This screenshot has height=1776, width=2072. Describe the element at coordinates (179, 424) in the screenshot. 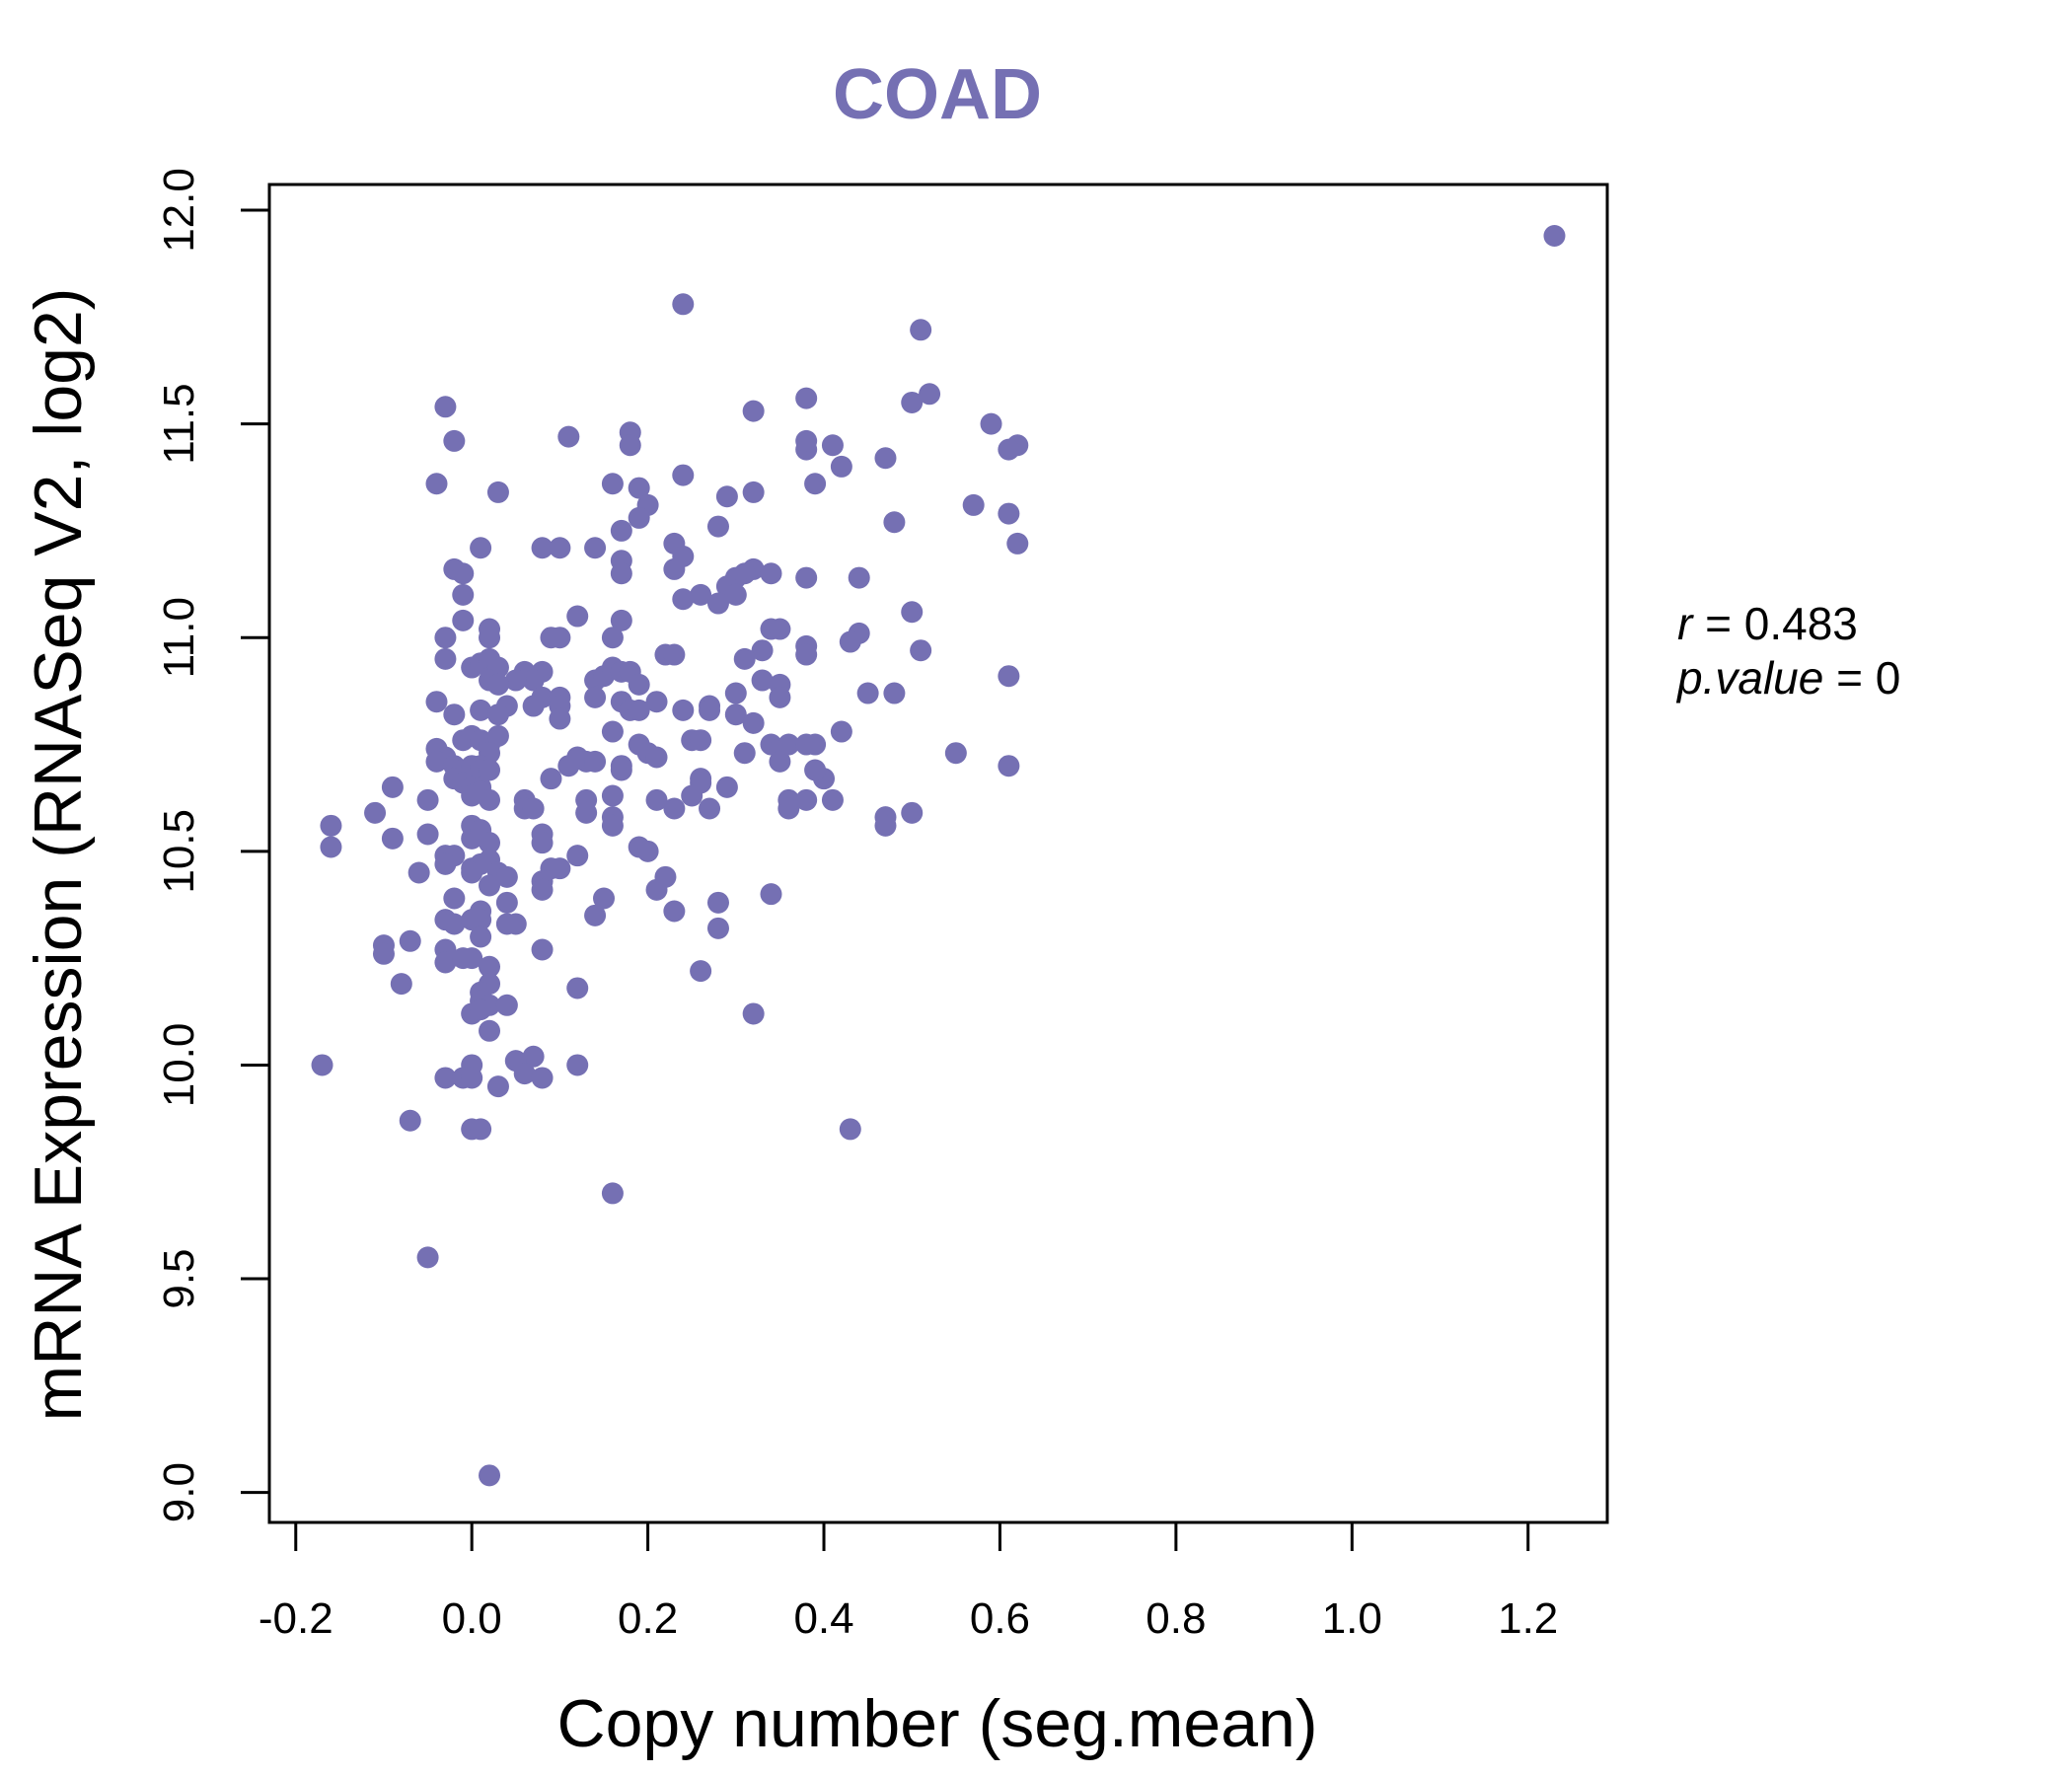

I see `y-tick-label: 11.5` at that location.